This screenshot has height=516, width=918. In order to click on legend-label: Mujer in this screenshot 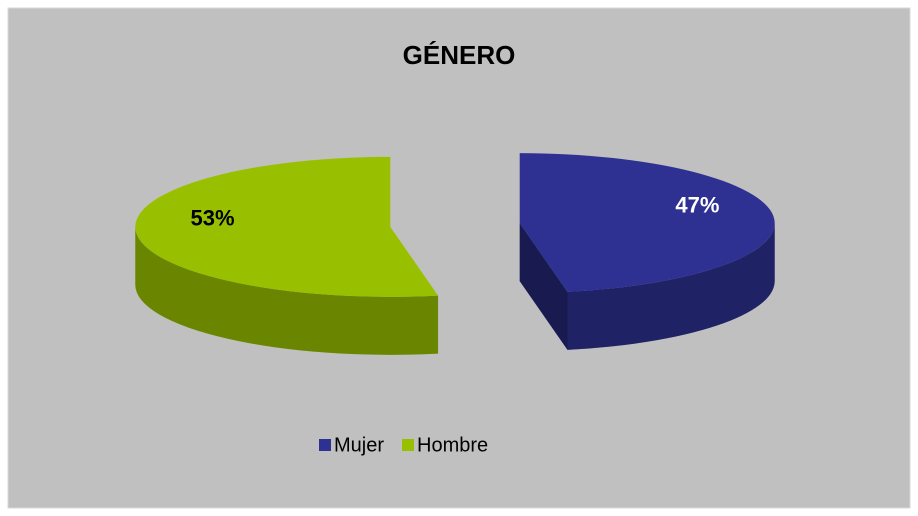, I will do `click(359, 445)`.